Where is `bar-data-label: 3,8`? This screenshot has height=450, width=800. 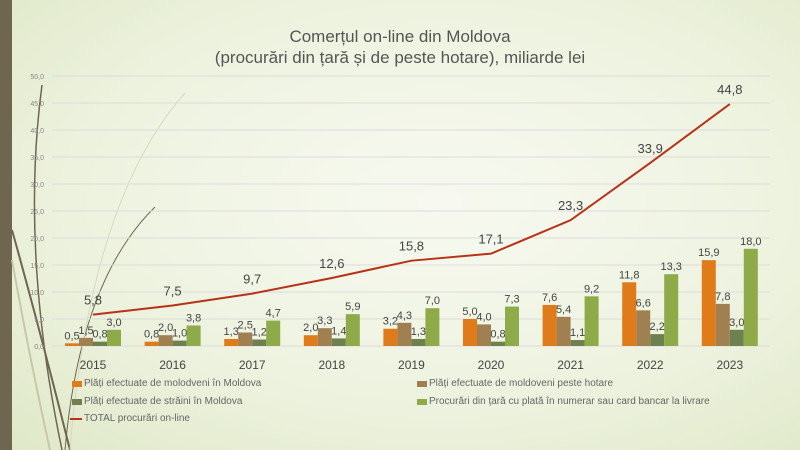
bar-data-label: 3,8 is located at coordinates (193, 318).